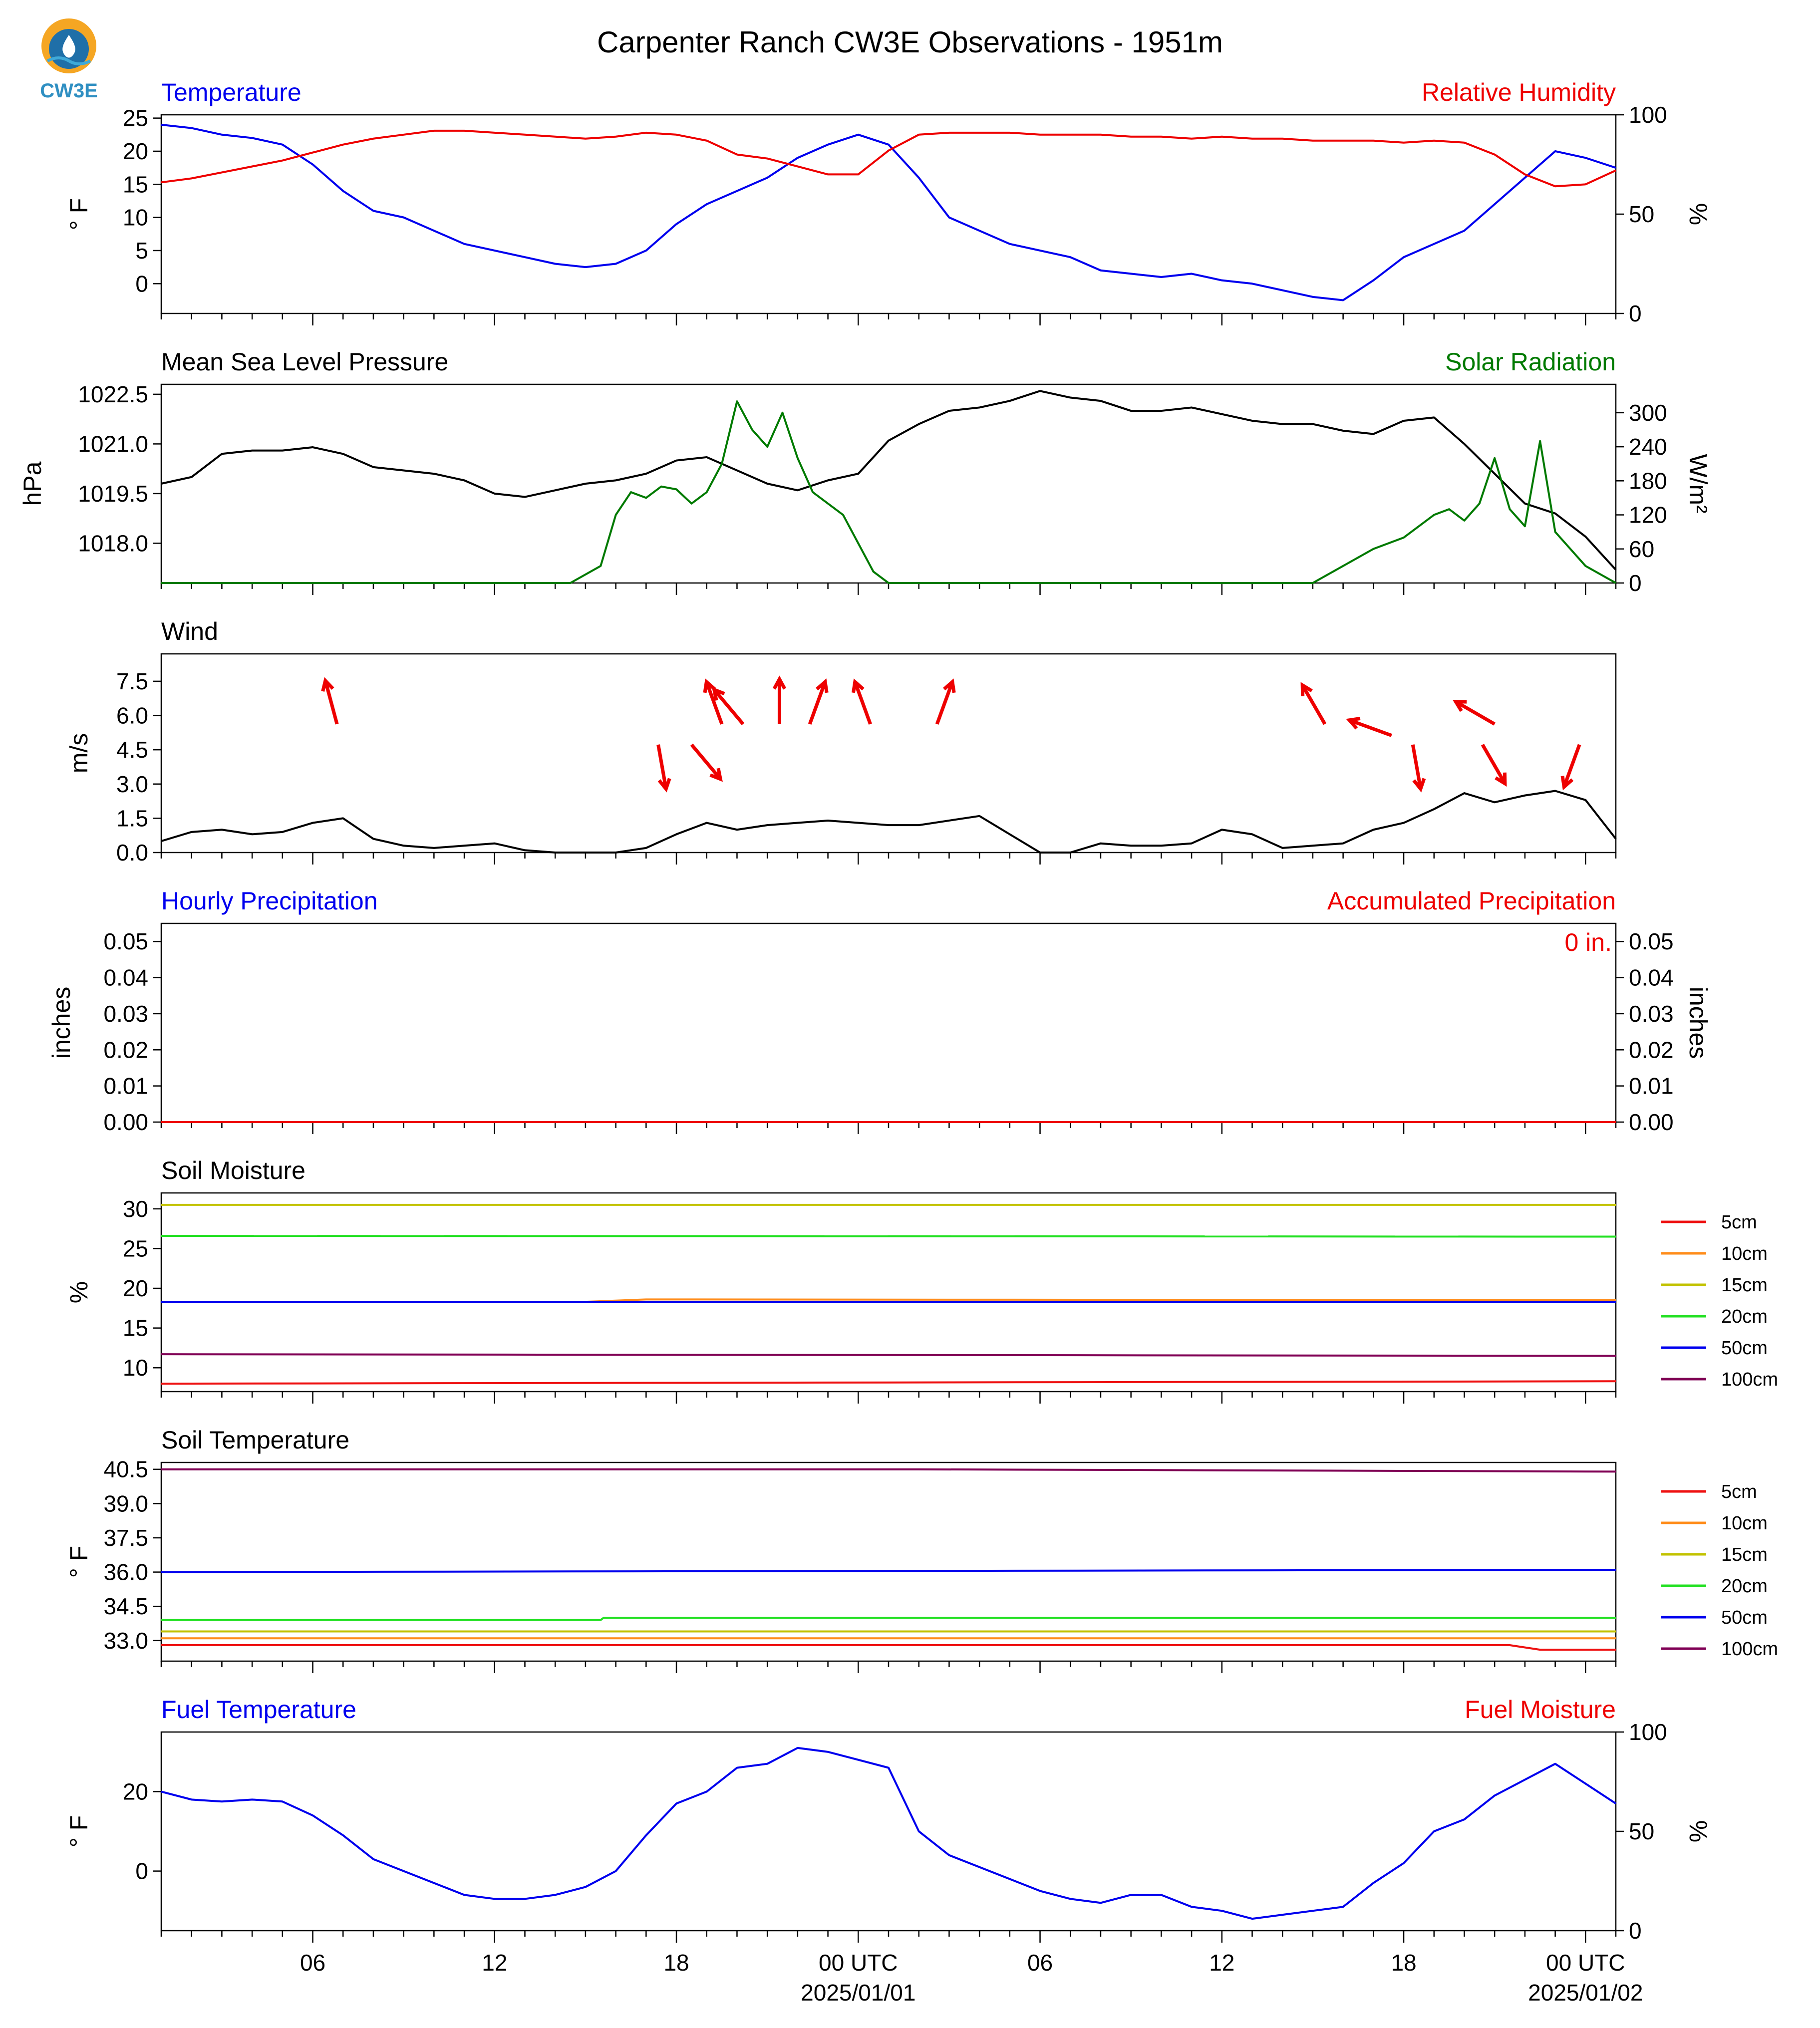 This screenshot has width=1820, height=2028. Describe the element at coordinates (125, 941) in the screenshot. I see `y-tick-label-left: 0.05` at that location.